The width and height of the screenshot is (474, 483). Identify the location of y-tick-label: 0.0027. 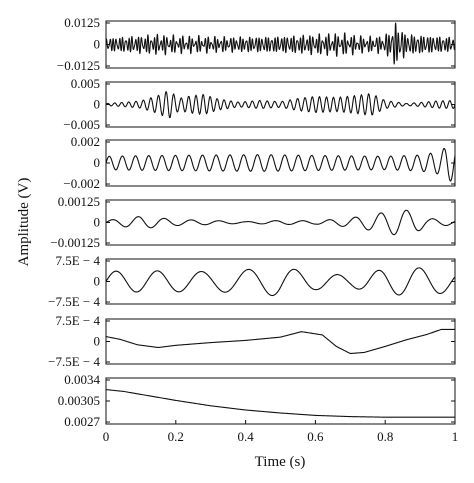
(82, 421).